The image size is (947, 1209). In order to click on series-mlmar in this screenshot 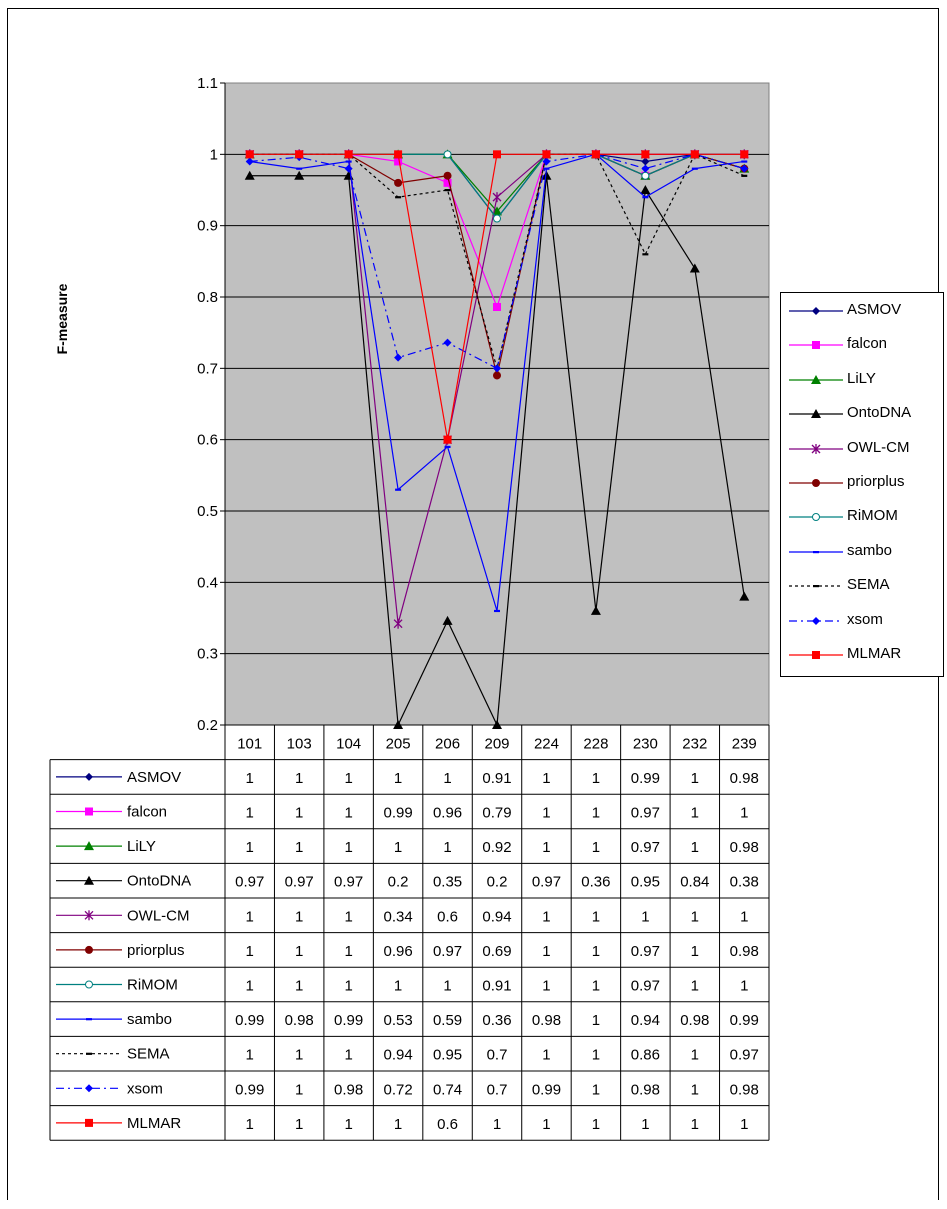, I will do `click(497, 297)`.